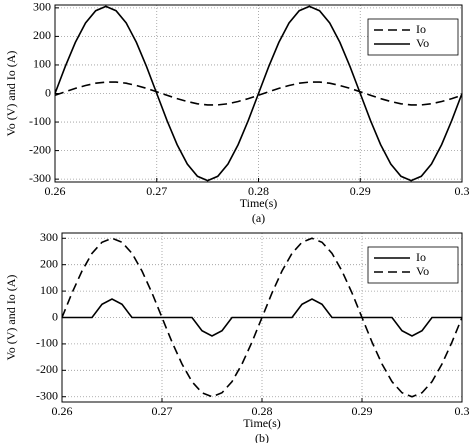 The width and height of the screenshot is (474, 443). What do you see at coordinates (258, 218) in the screenshot?
I see `caption: (a)` at bounding box center [258, 218].